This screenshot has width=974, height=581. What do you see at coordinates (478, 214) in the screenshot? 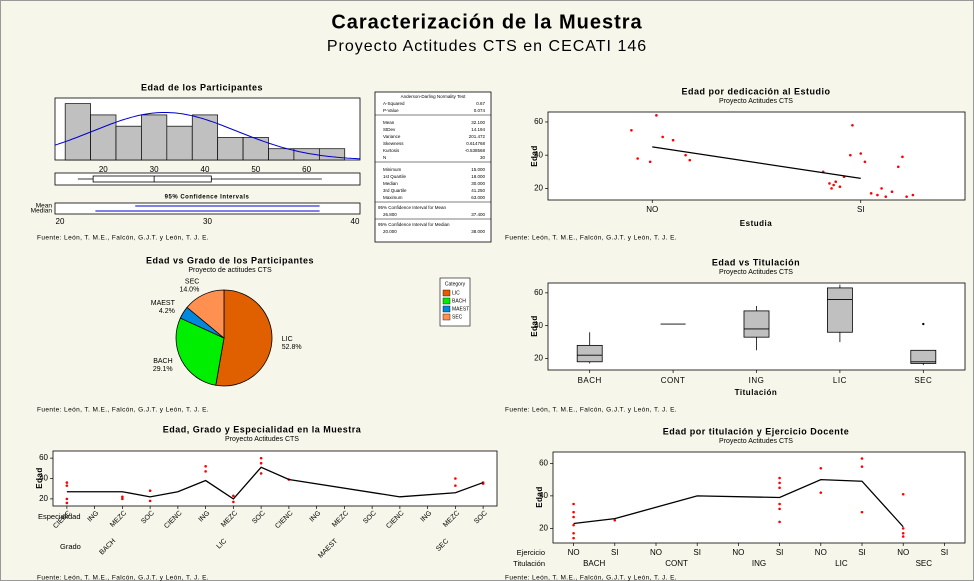
I see `stats-value: 37.400` at bounding box center [478, 214].